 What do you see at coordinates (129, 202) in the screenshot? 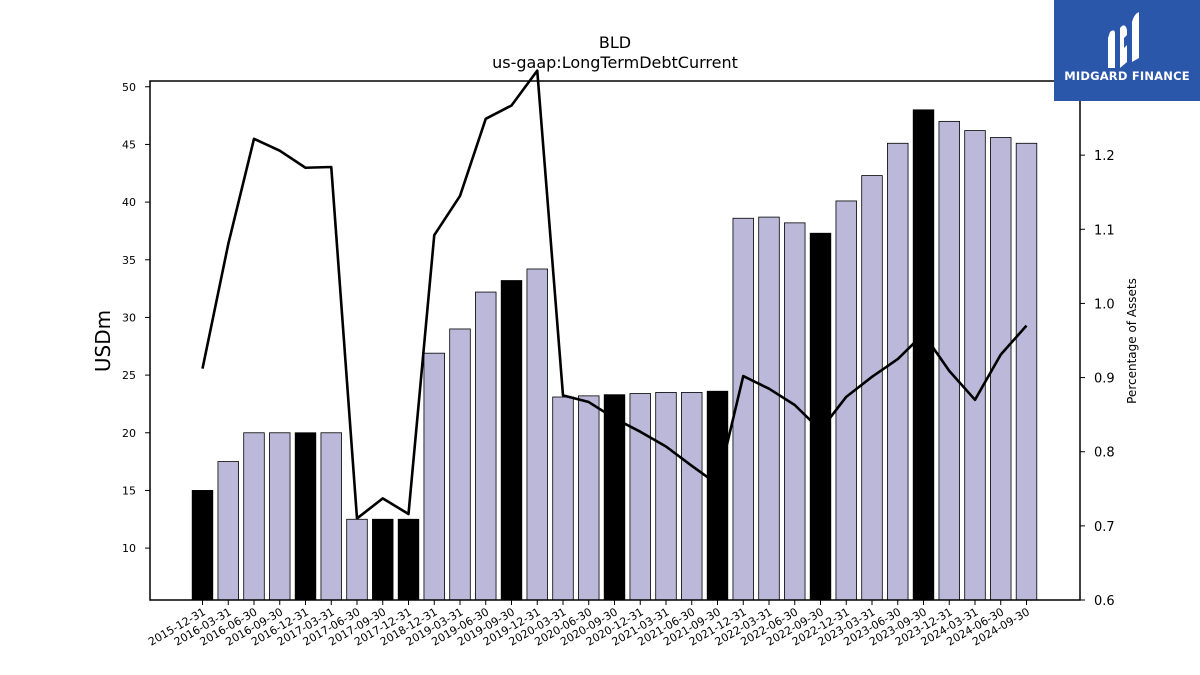
I see `y-tick-label: 40` at bounding box center [129, 202].